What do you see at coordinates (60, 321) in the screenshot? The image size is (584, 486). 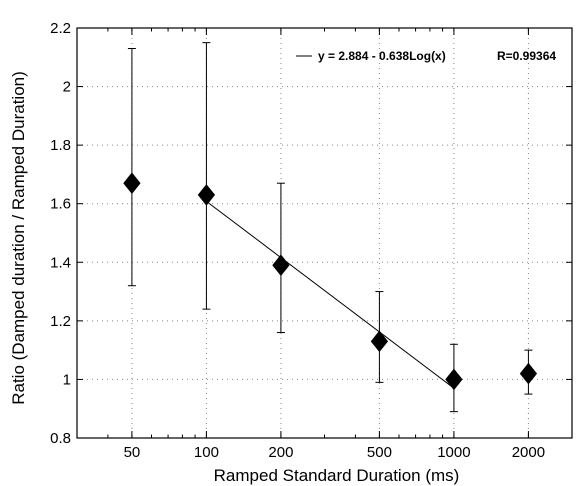 I see `y-tick-label: 1.2` at bounding box center [60, 321].